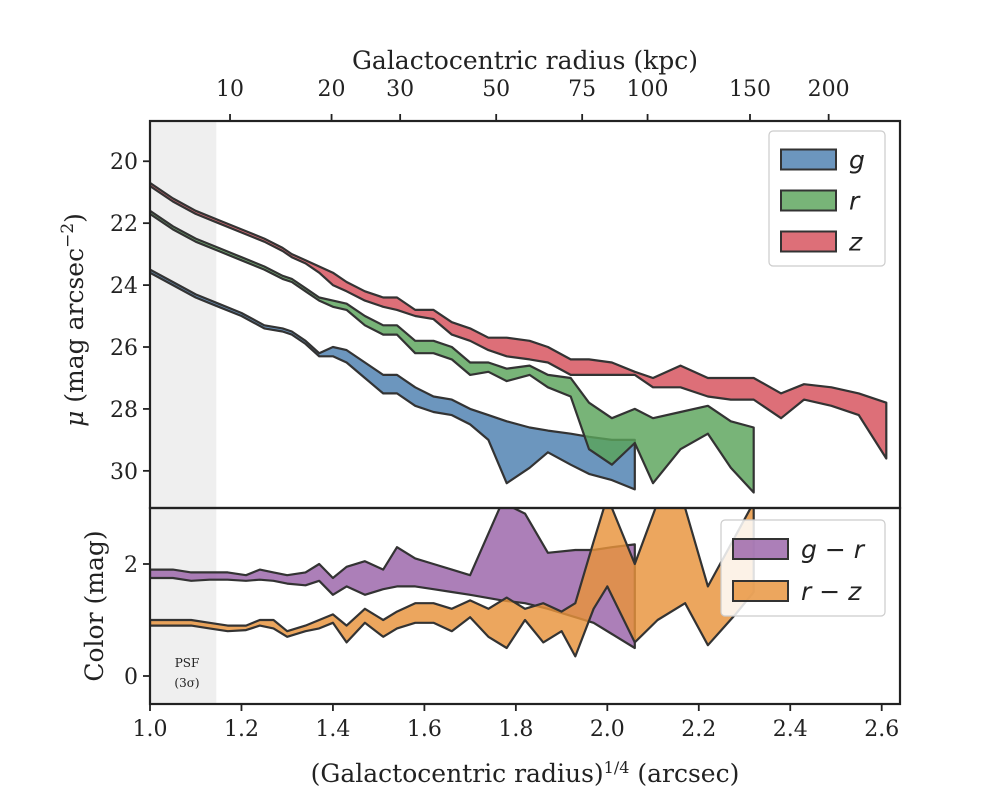 This screenshot has width=1000, height=800. I want to click on kpc-tick-label: 10, so click(230, 89).